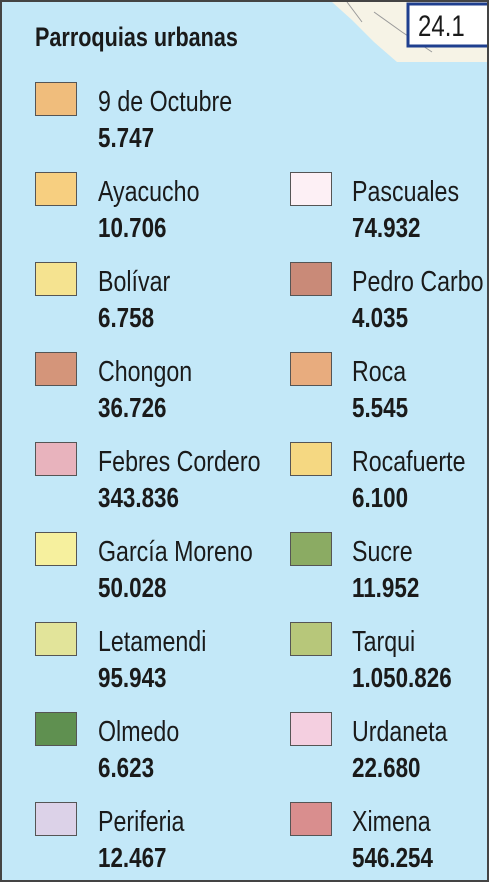 This screenshot has width=489, height=882. I want to click on legend-label: Febres Cordero, so click(179, 462).